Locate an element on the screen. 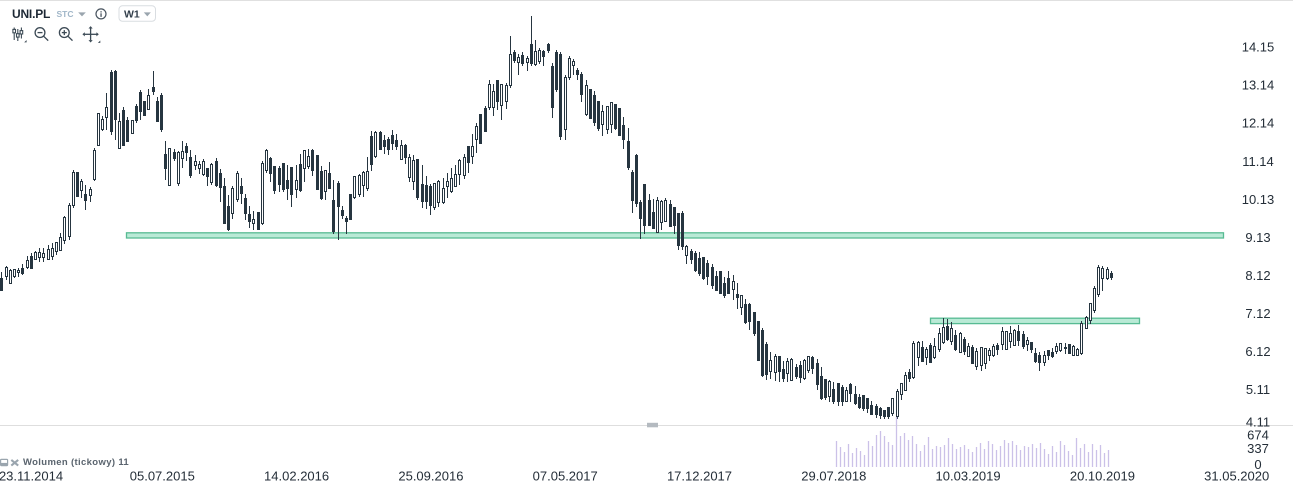 This screenshot has height=492, width=1293. svg-text: 12.14 is located at coordinates (1258, 123).